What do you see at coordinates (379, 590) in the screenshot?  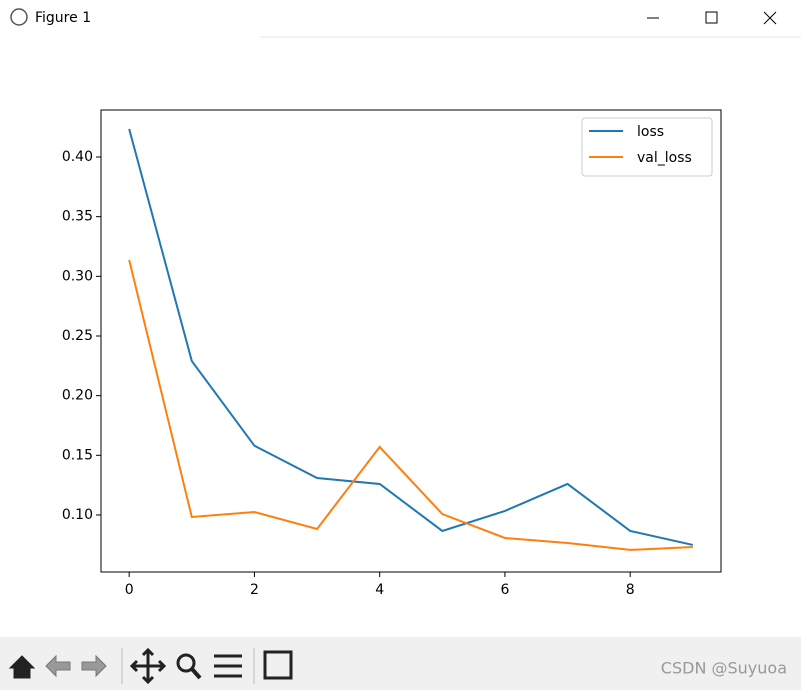 I see `x-tick-label: 4` at bounding box center [379, 590].